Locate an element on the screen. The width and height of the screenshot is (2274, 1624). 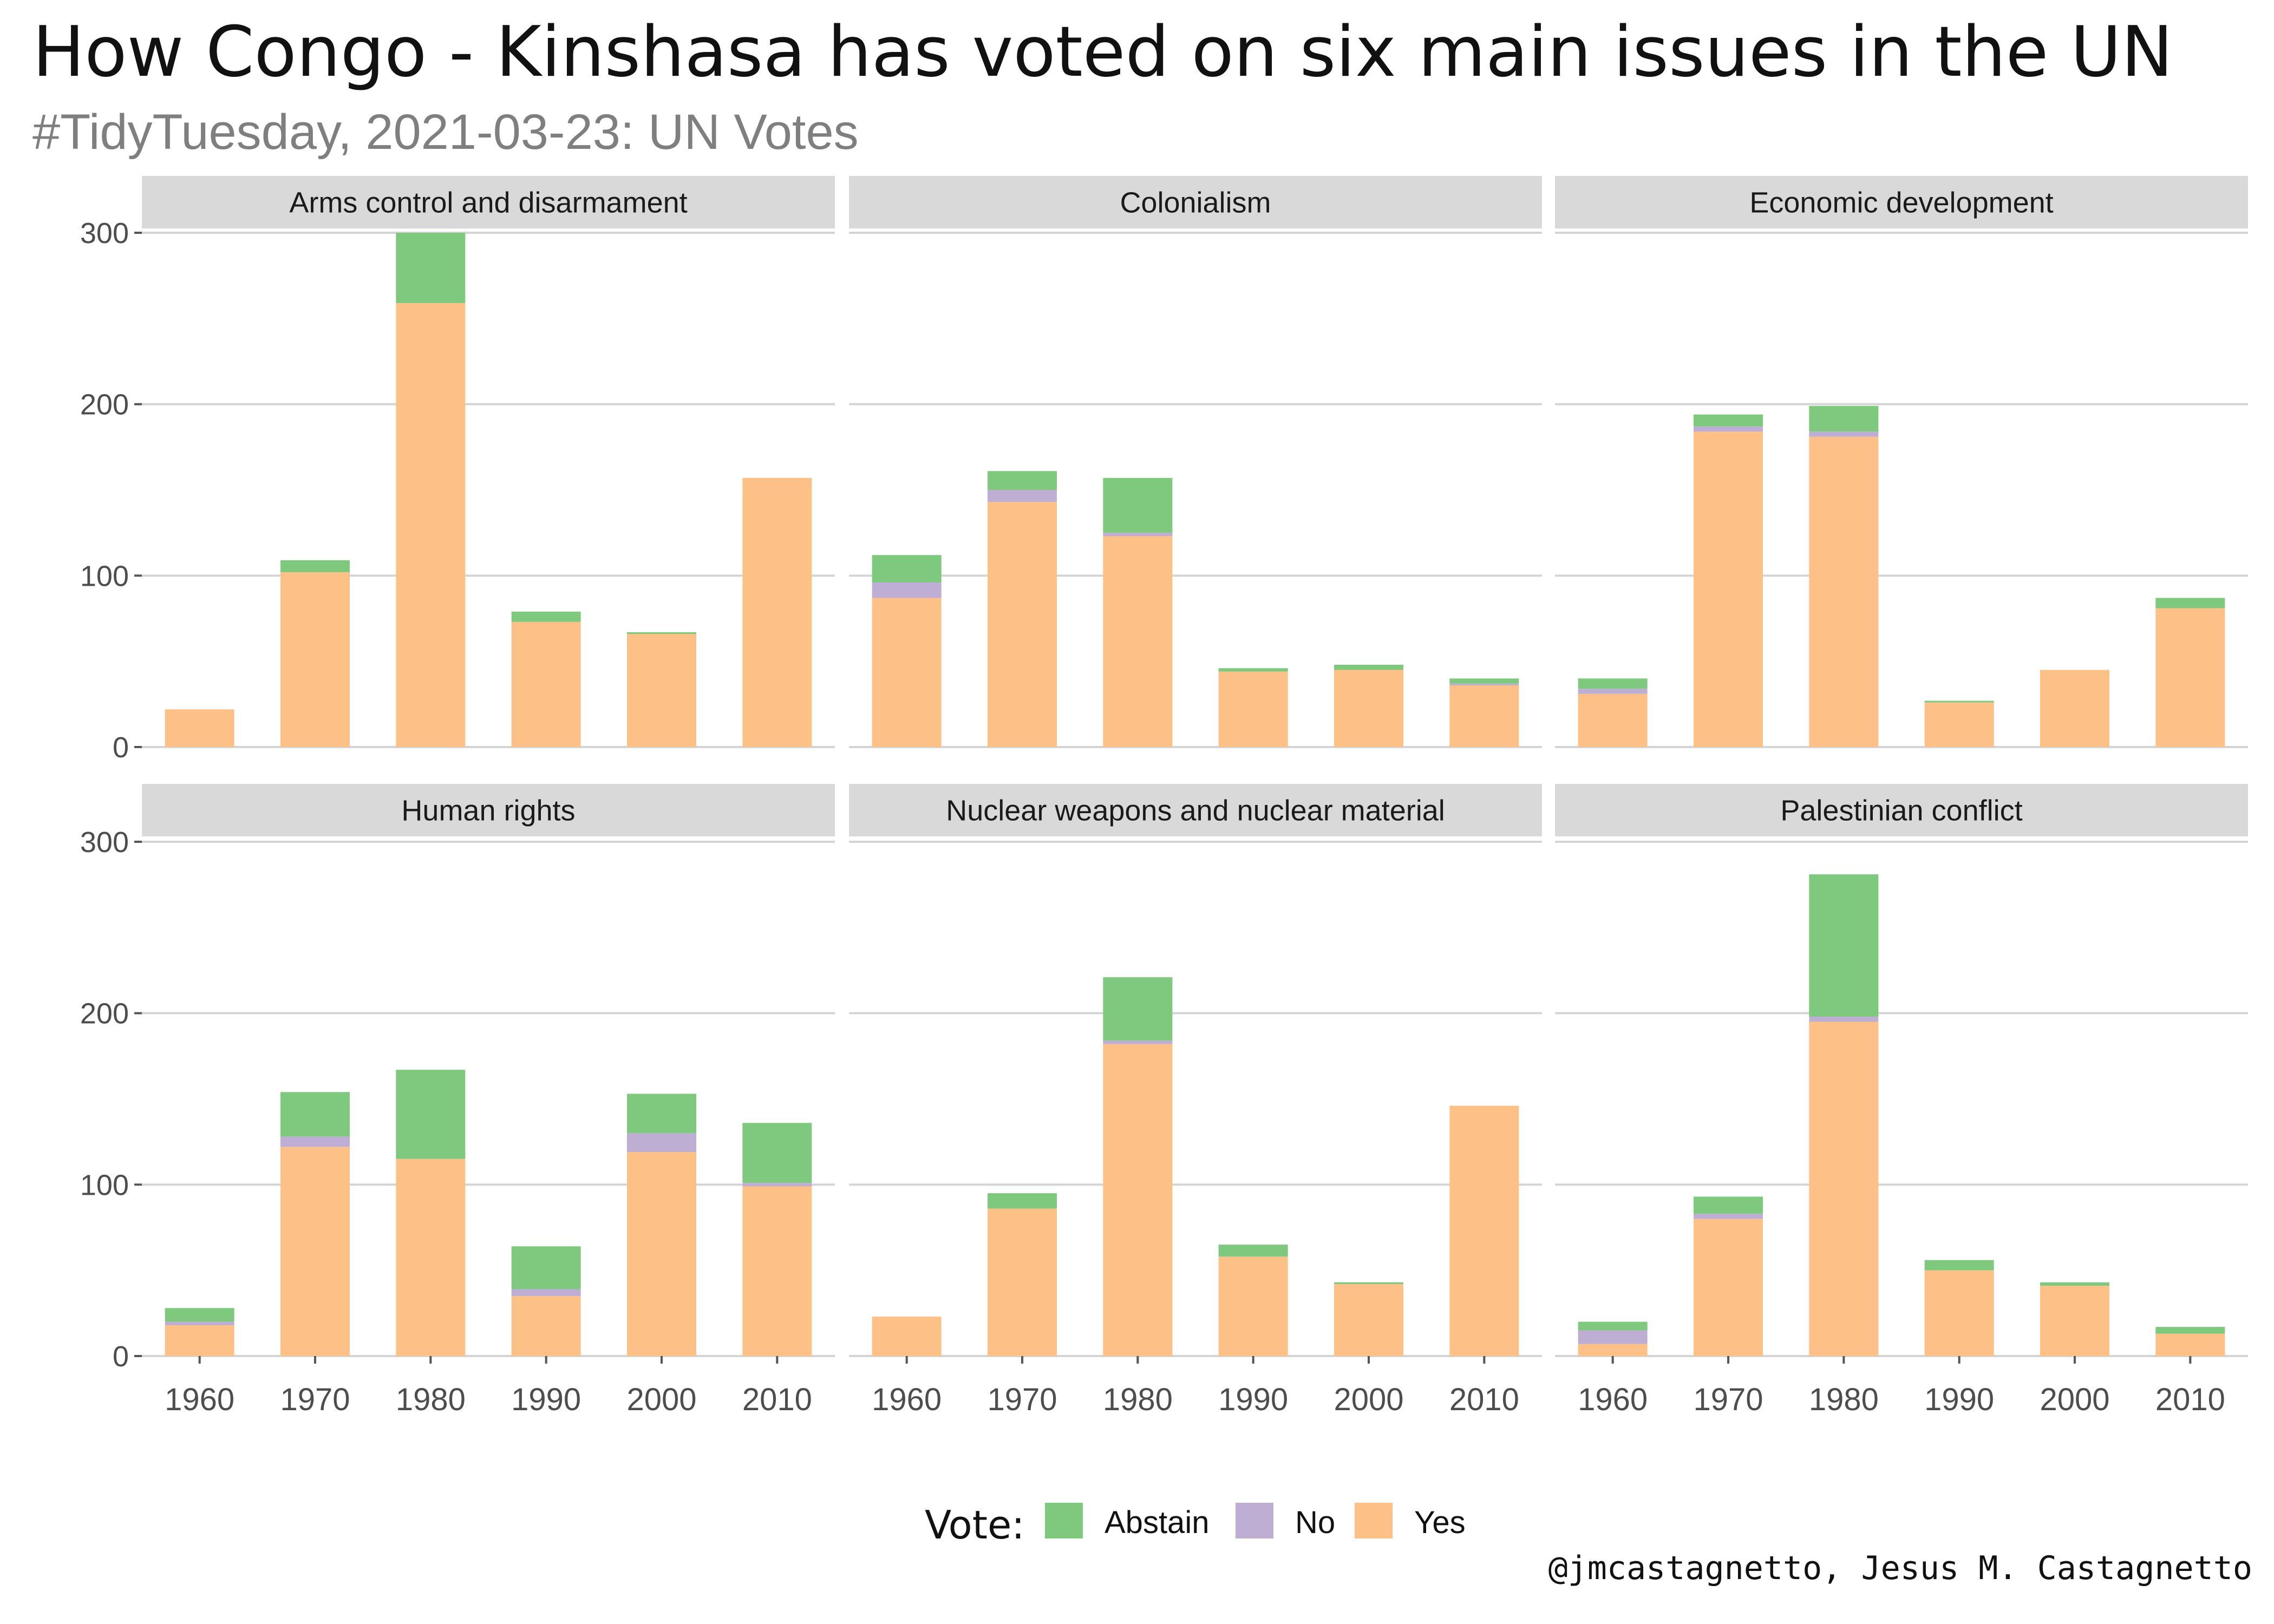
facet-panel: Colonialism is located at coordinates (1195, 462).